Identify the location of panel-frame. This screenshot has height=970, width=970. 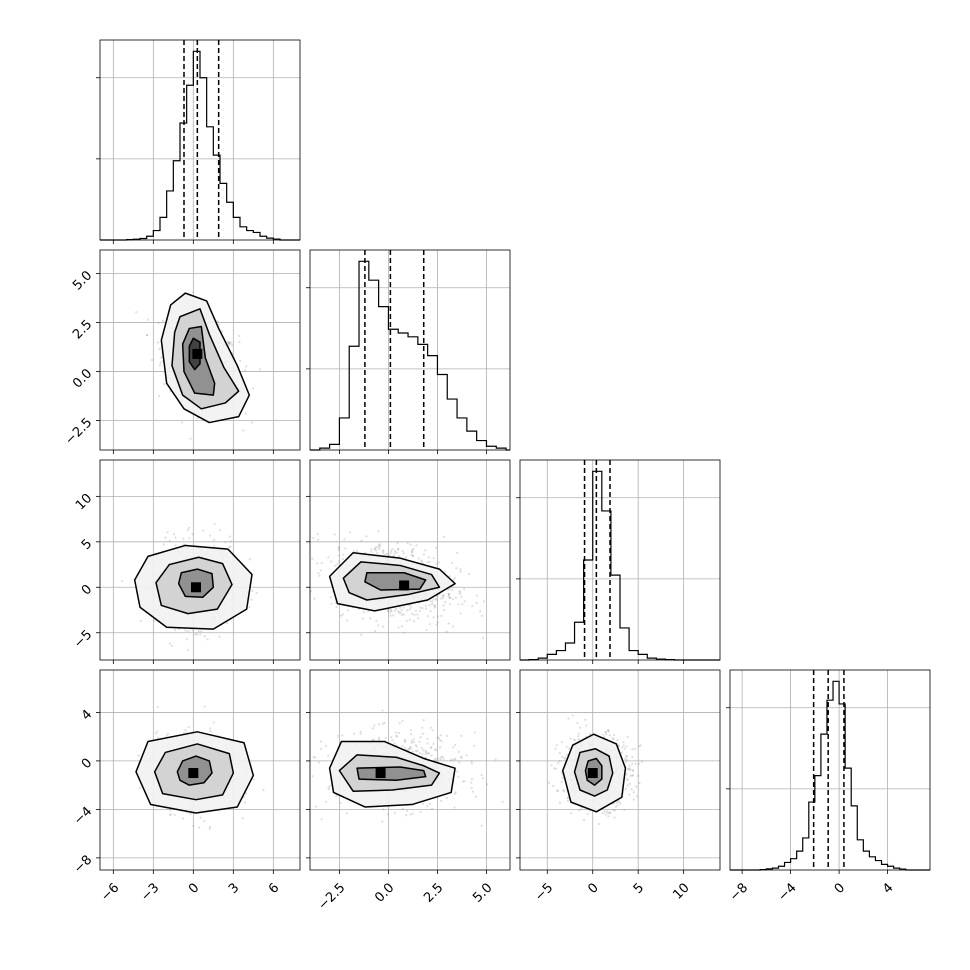
(200, 770).